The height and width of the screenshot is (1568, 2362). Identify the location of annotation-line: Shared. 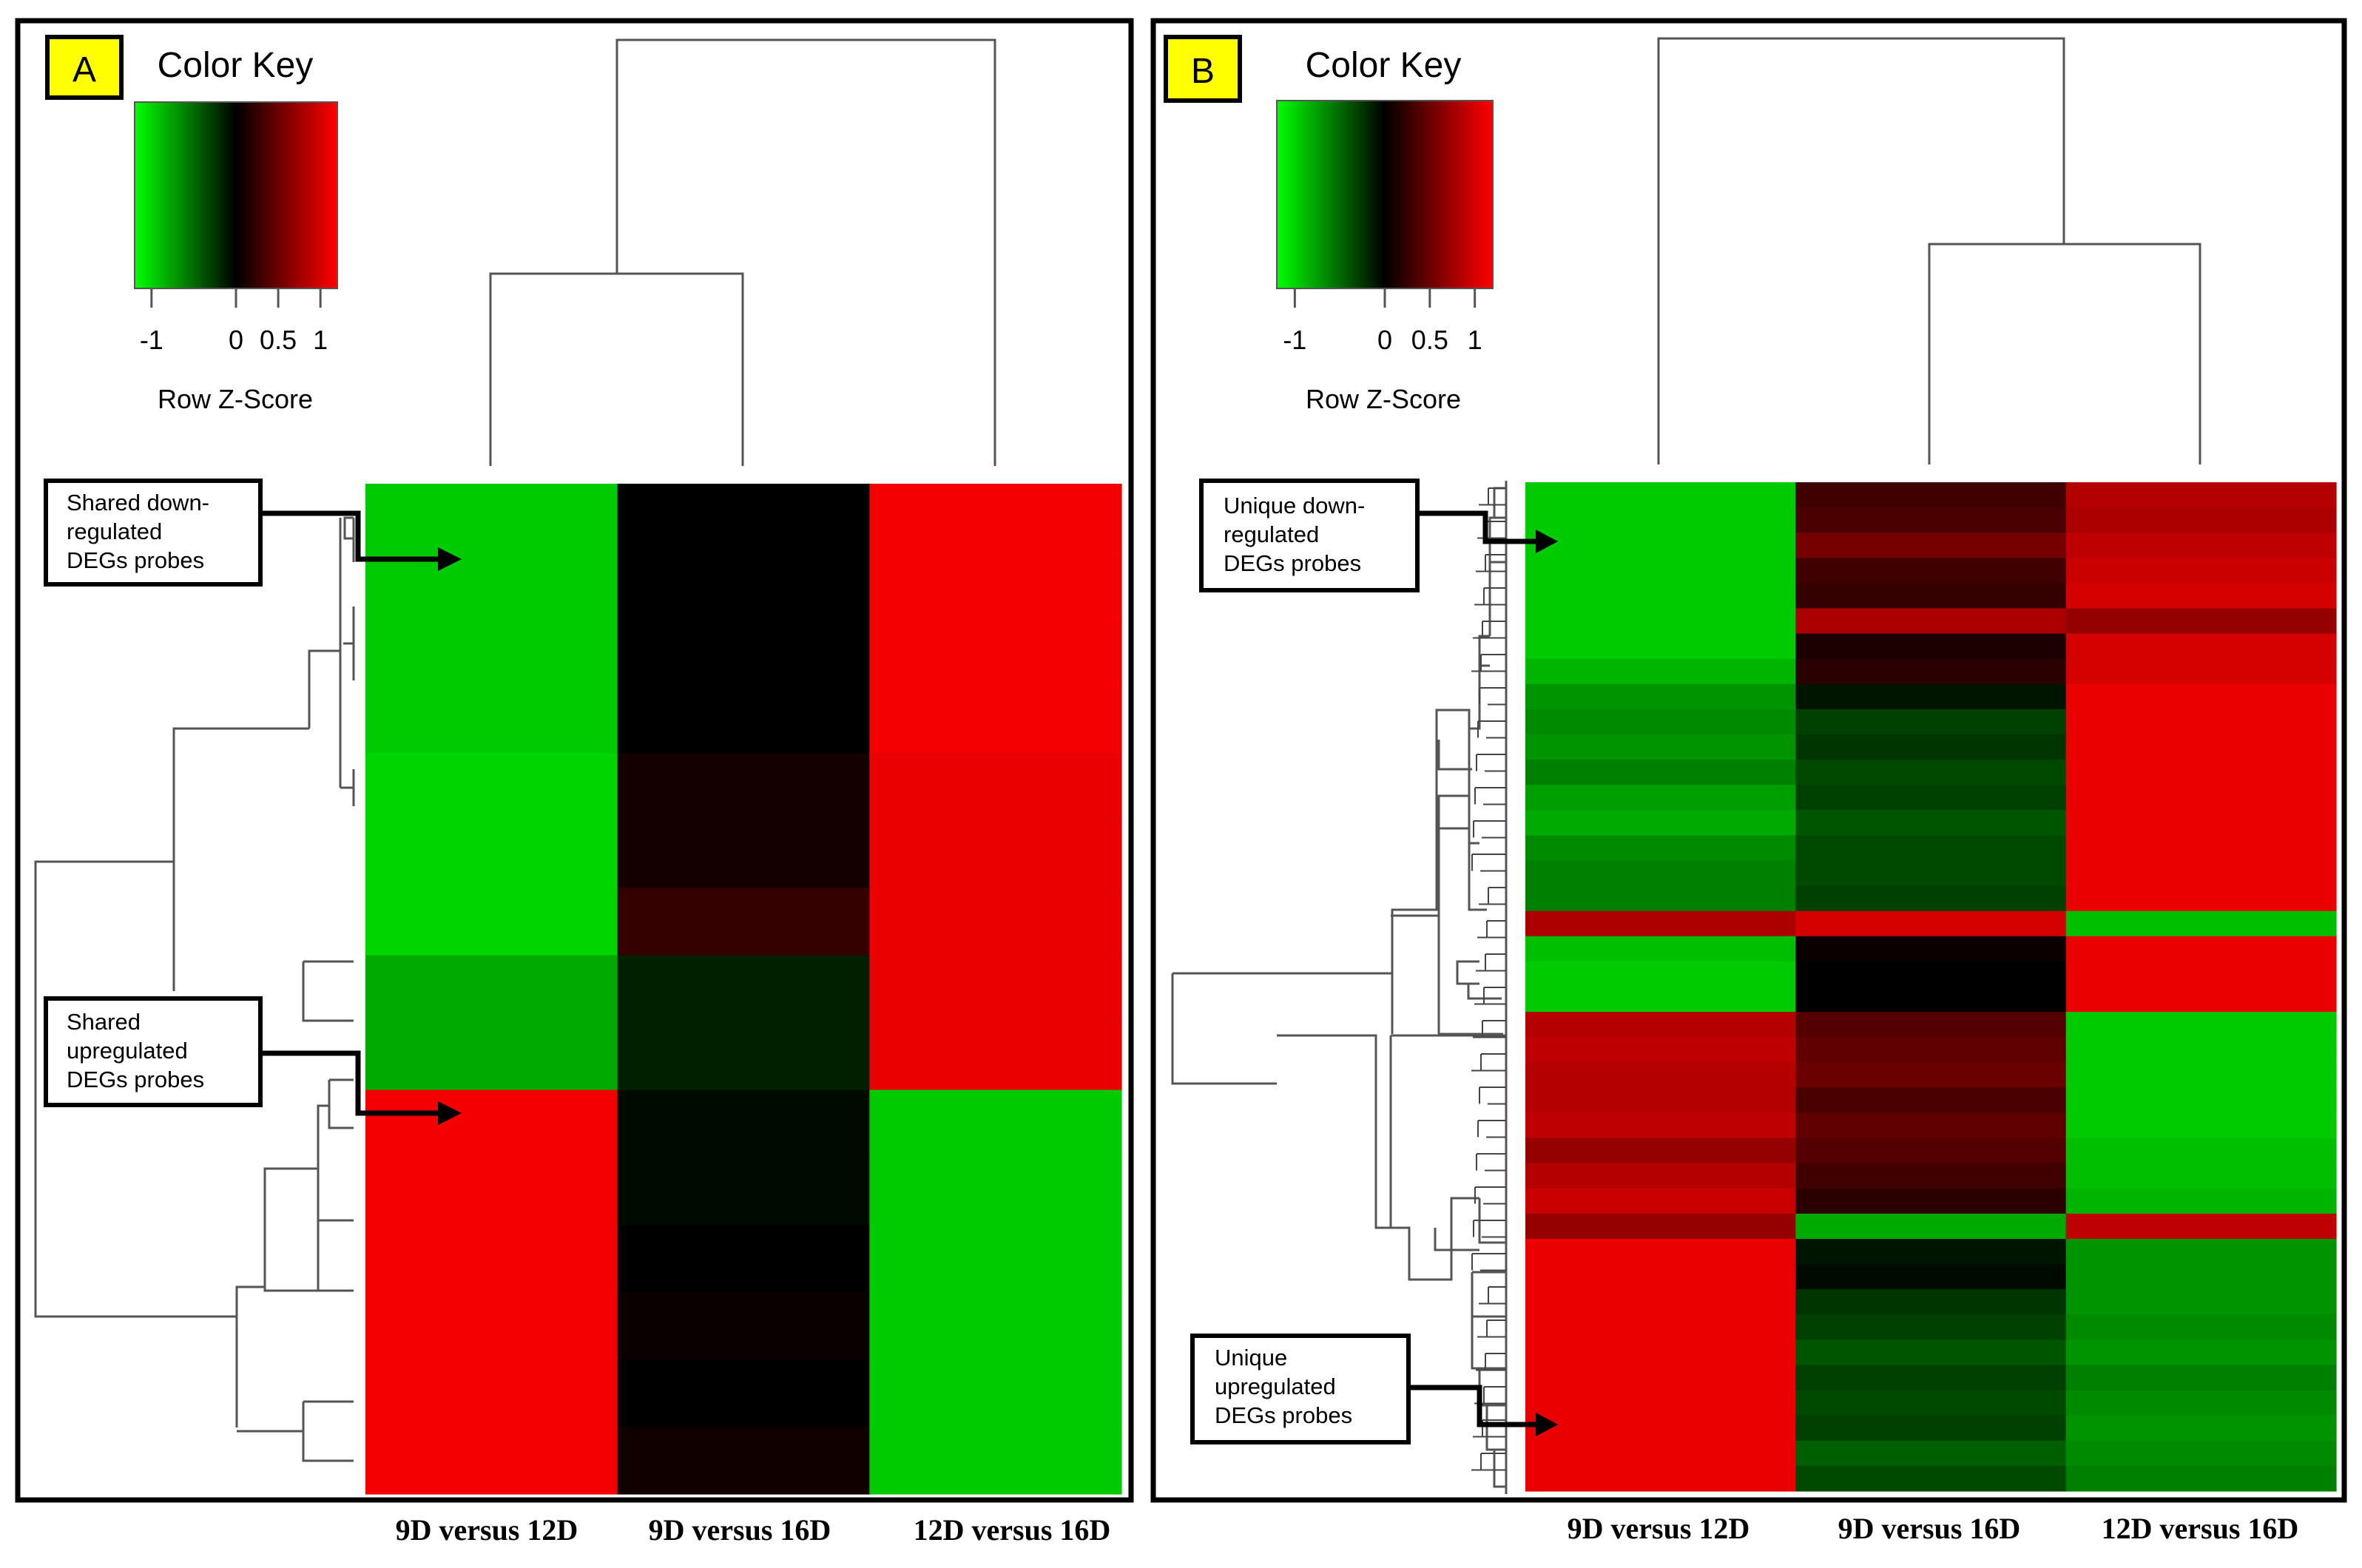
(104, 1022).